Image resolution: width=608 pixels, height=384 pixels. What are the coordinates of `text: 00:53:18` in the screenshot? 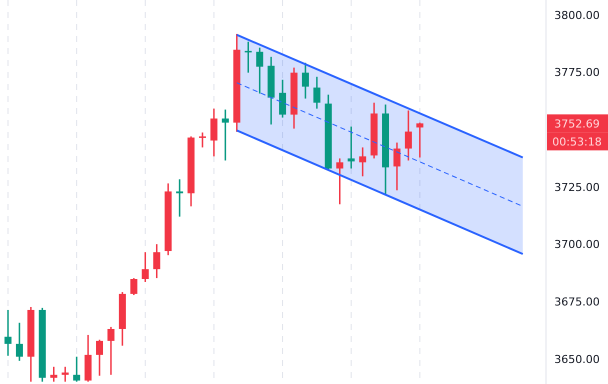 It's located at (577, 141).